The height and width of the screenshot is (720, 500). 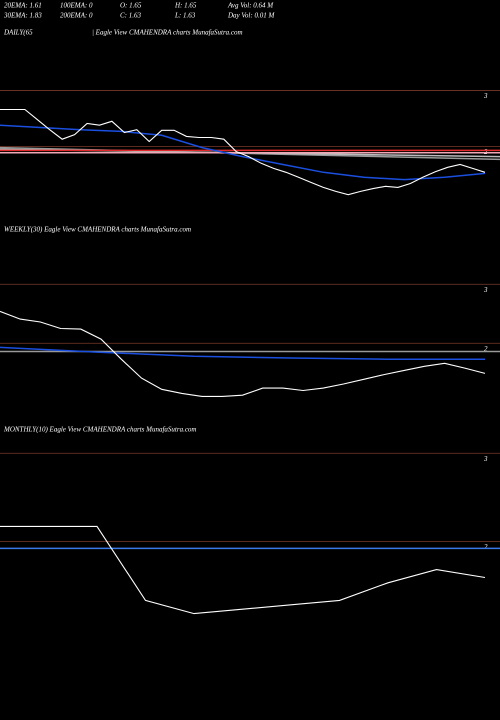 What do you see at coordinates (185, 16) in the screenshot?
I see `header-stat: L: 1.63` at bounding box center [185, 16].